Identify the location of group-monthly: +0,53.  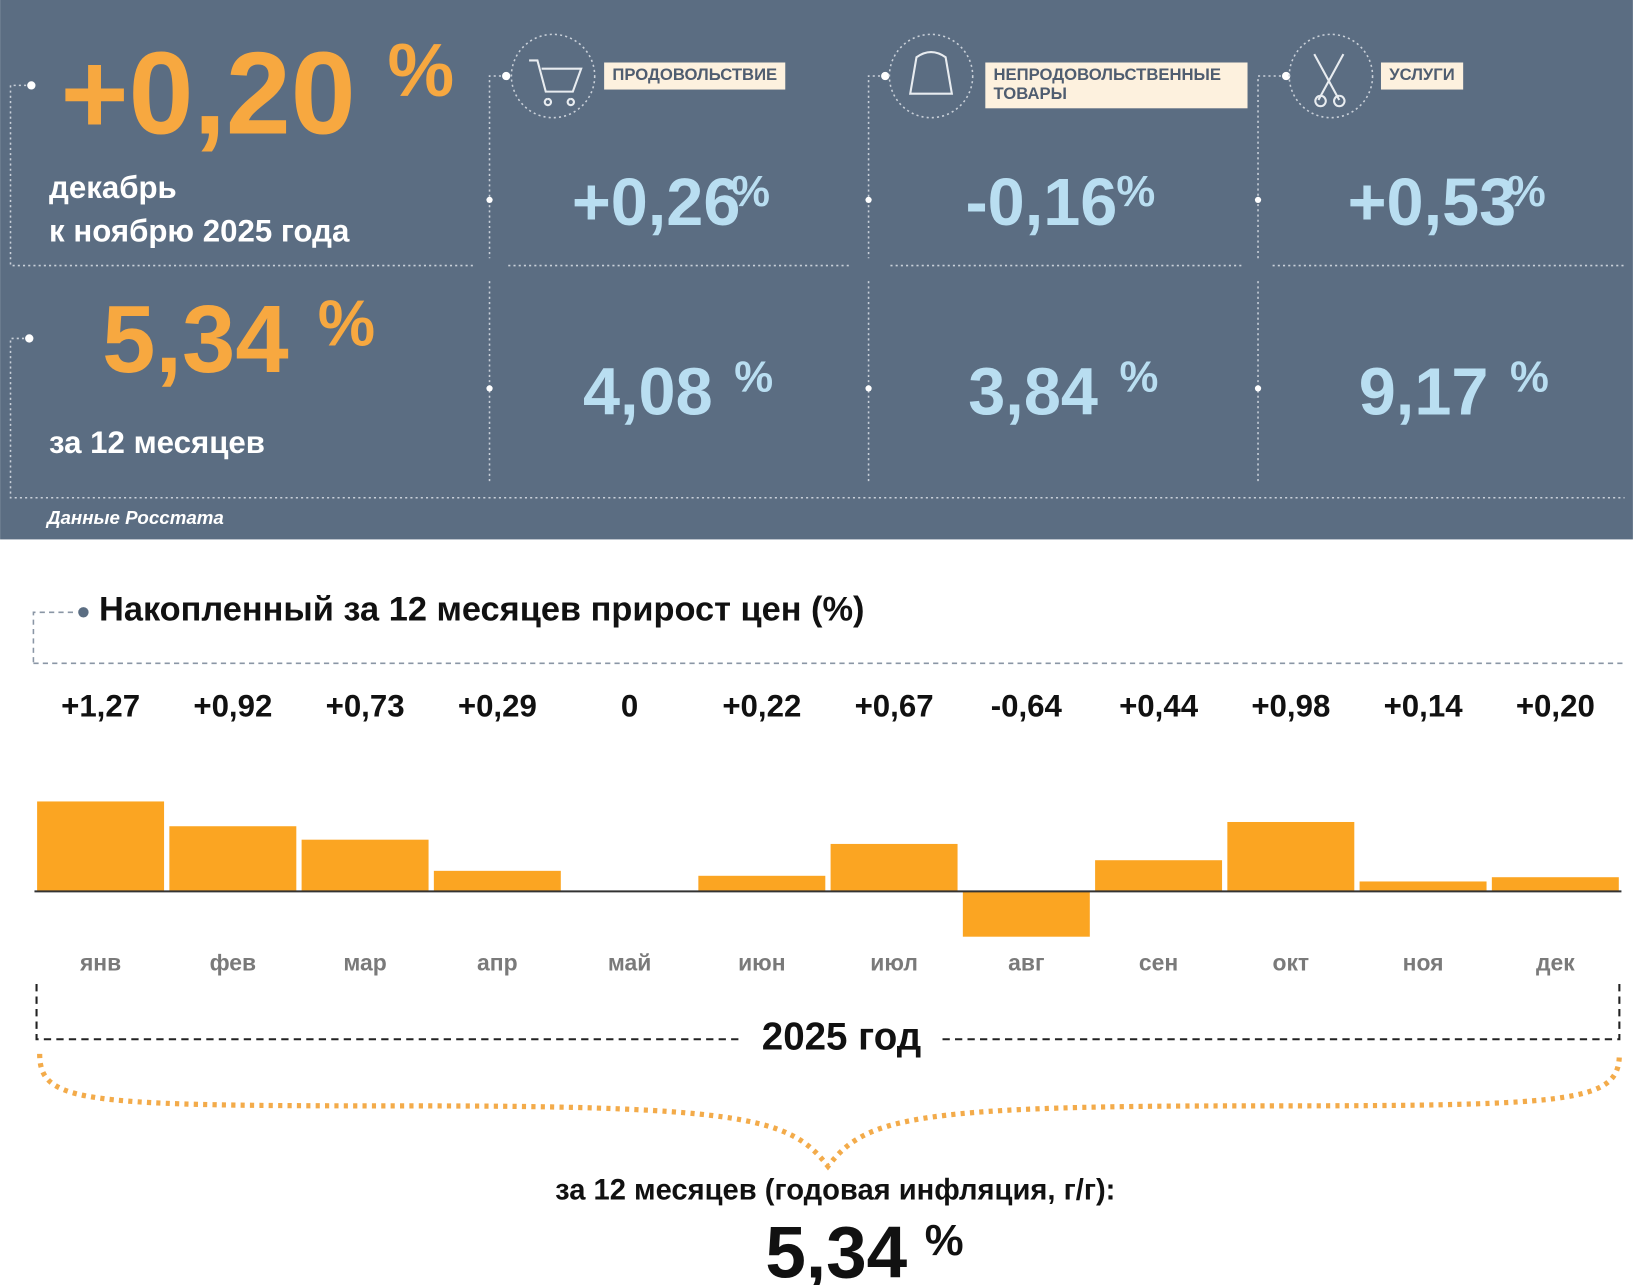
(1432, 203).